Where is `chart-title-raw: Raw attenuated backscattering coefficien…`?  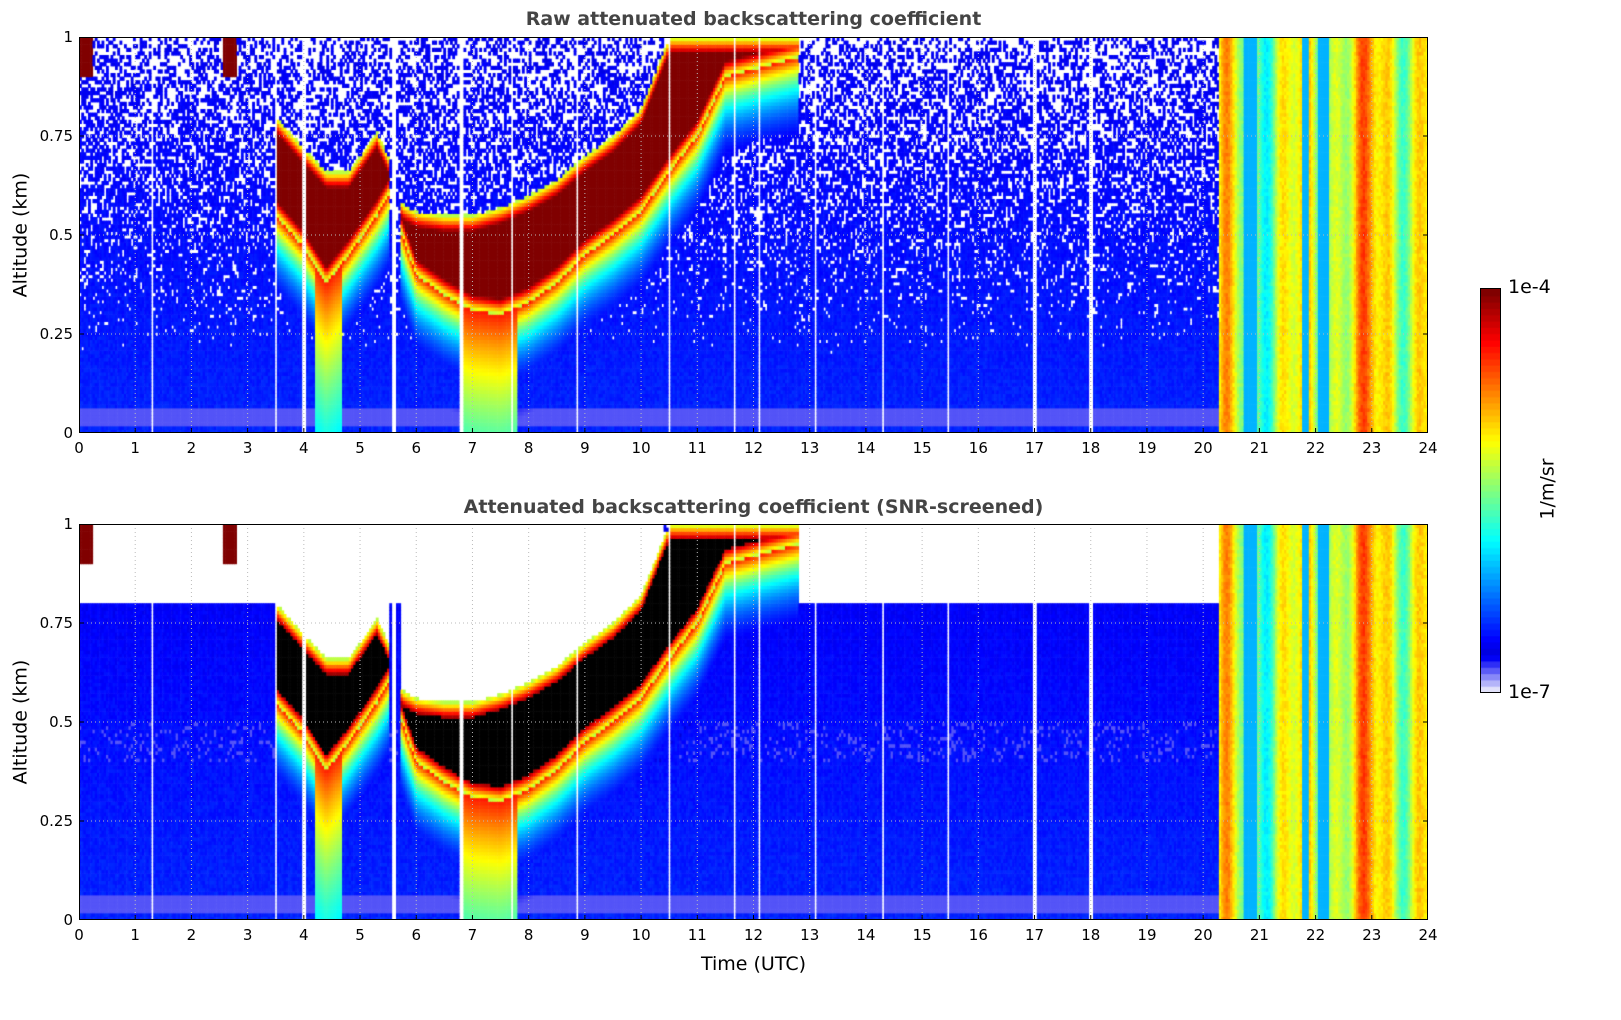 chart-title-raw: Raw attenuated backscattering coefficien… is located at coordinates (753, 19).